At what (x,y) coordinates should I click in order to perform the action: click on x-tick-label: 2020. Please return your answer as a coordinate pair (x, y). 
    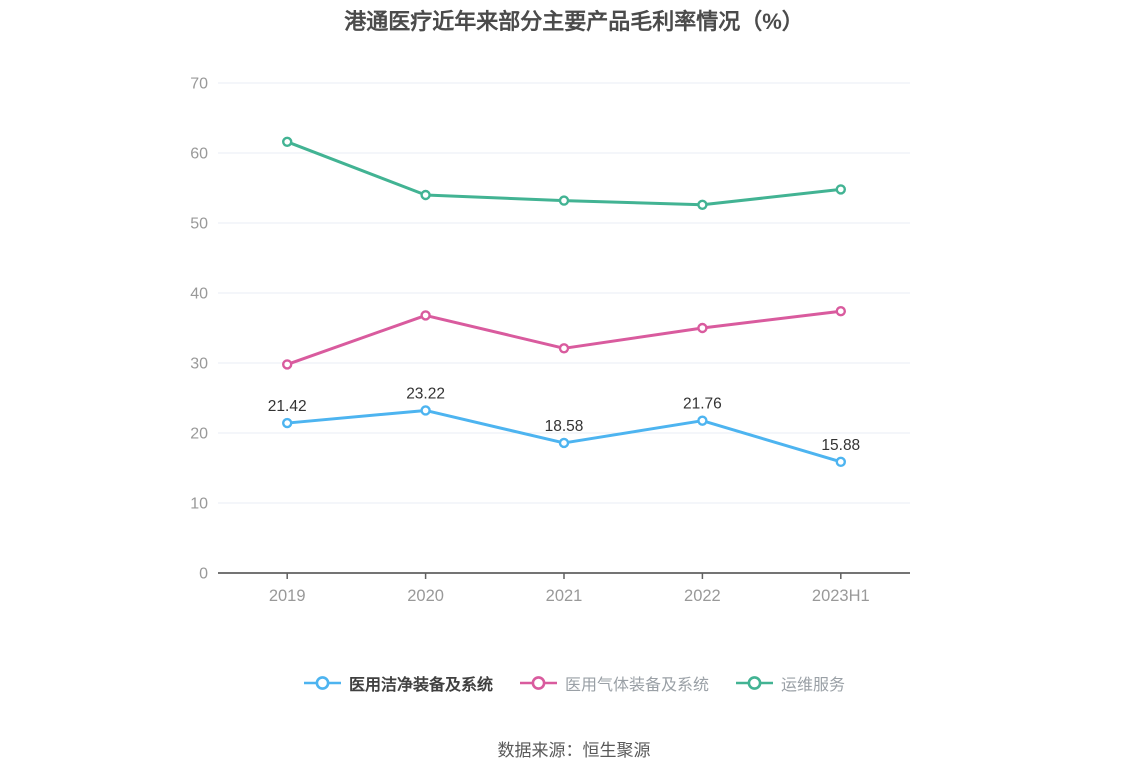
    Looking at the image, I should click on (425, 596).